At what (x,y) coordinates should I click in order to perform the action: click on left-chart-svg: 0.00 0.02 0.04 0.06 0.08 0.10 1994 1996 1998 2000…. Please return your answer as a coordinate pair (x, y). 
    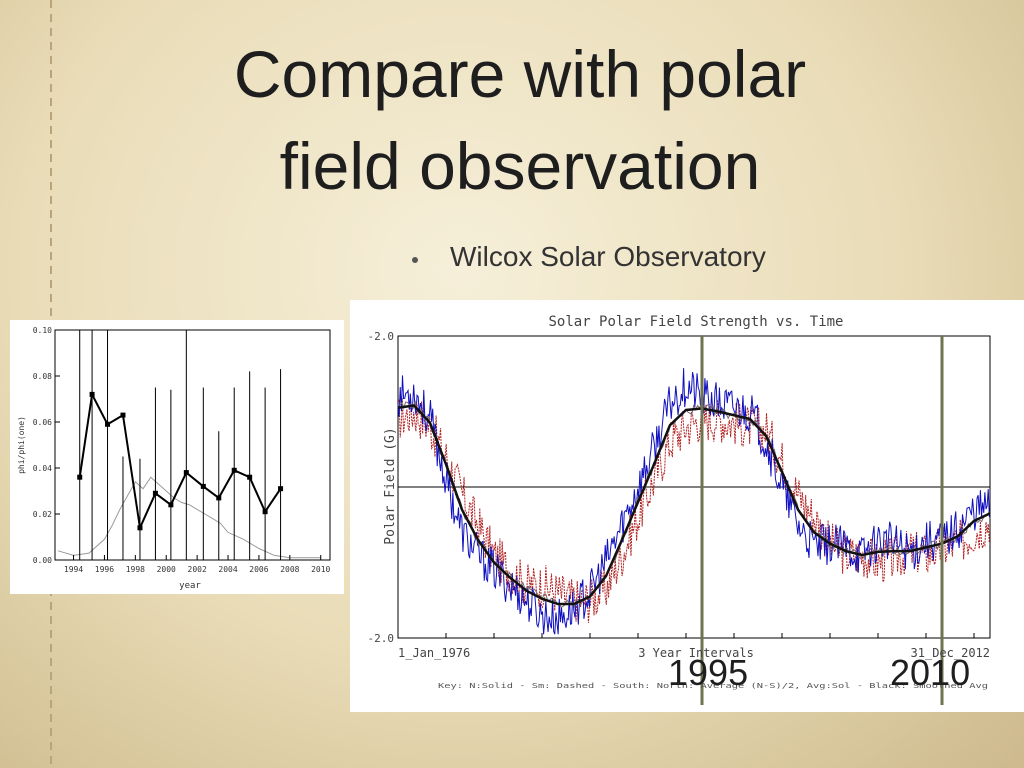
    Looking at the image, I should click on (174, 458).